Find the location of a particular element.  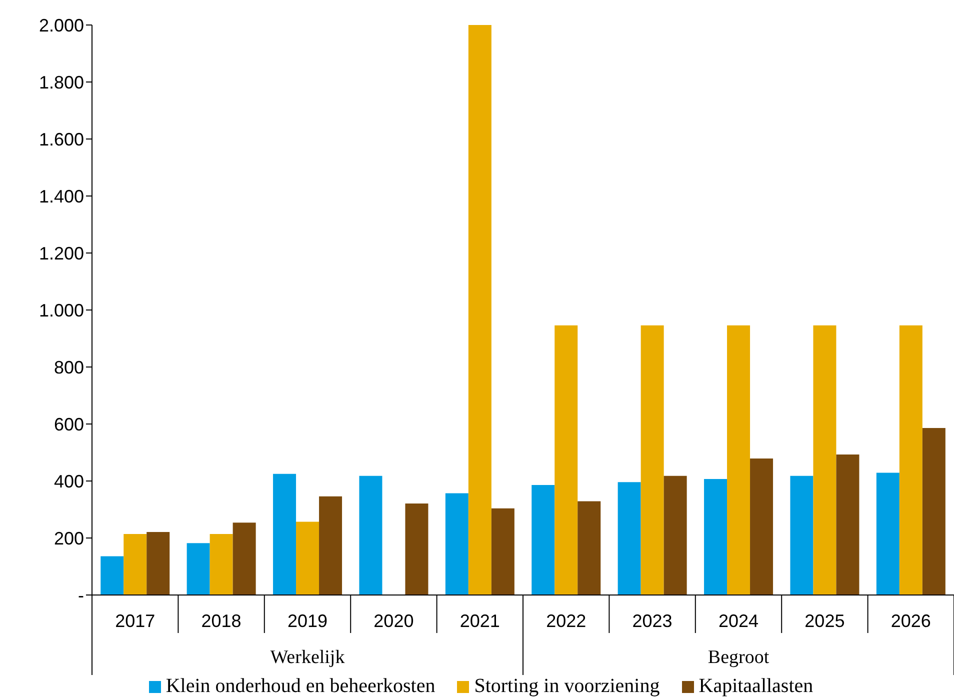

y-tick-label: 600 is located at coordinates (69, 424).